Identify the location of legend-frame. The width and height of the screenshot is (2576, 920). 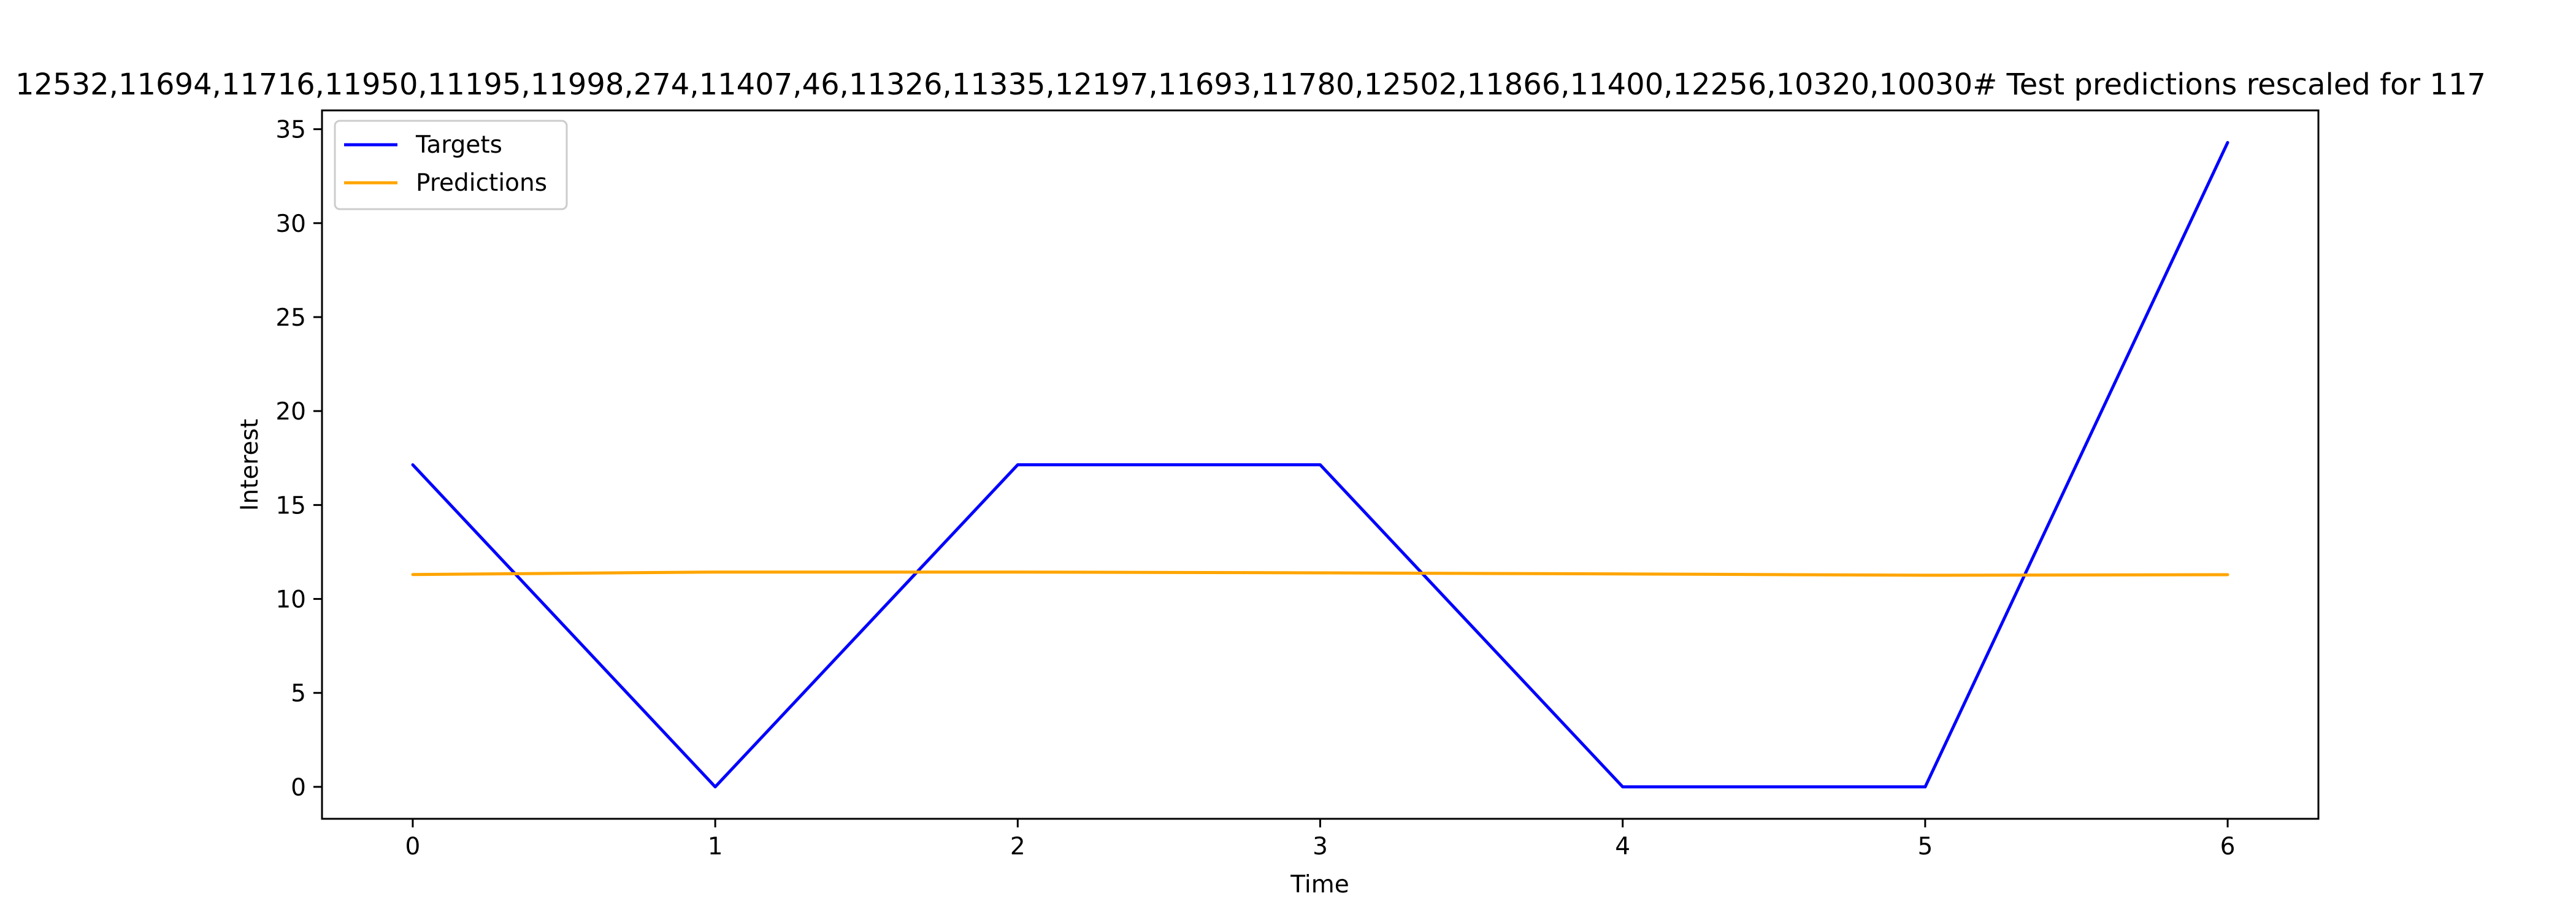
(451, 165).